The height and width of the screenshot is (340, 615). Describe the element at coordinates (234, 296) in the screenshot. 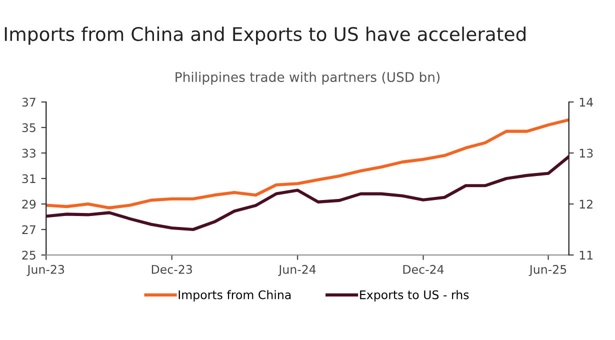

I see `legend-label: Imports from China` at that location.